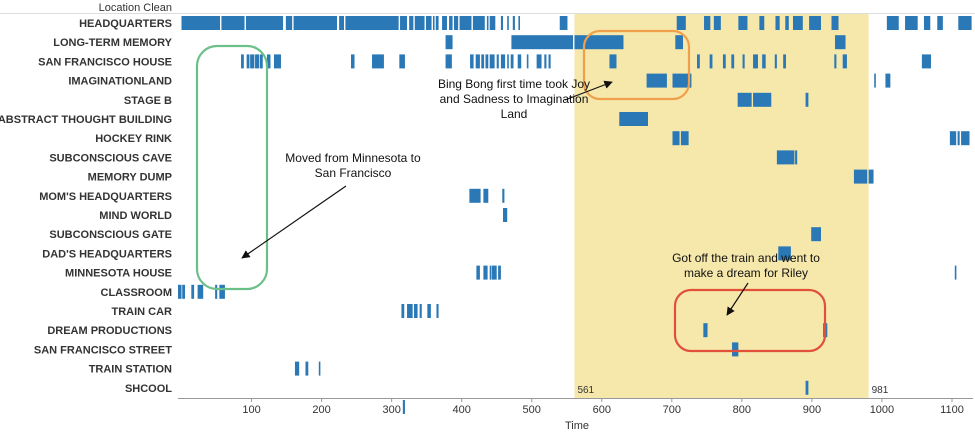  Describe the element at coordinates (130, 178) in the screenshot. I see `category-label: MEMORY DUMP` at that location.